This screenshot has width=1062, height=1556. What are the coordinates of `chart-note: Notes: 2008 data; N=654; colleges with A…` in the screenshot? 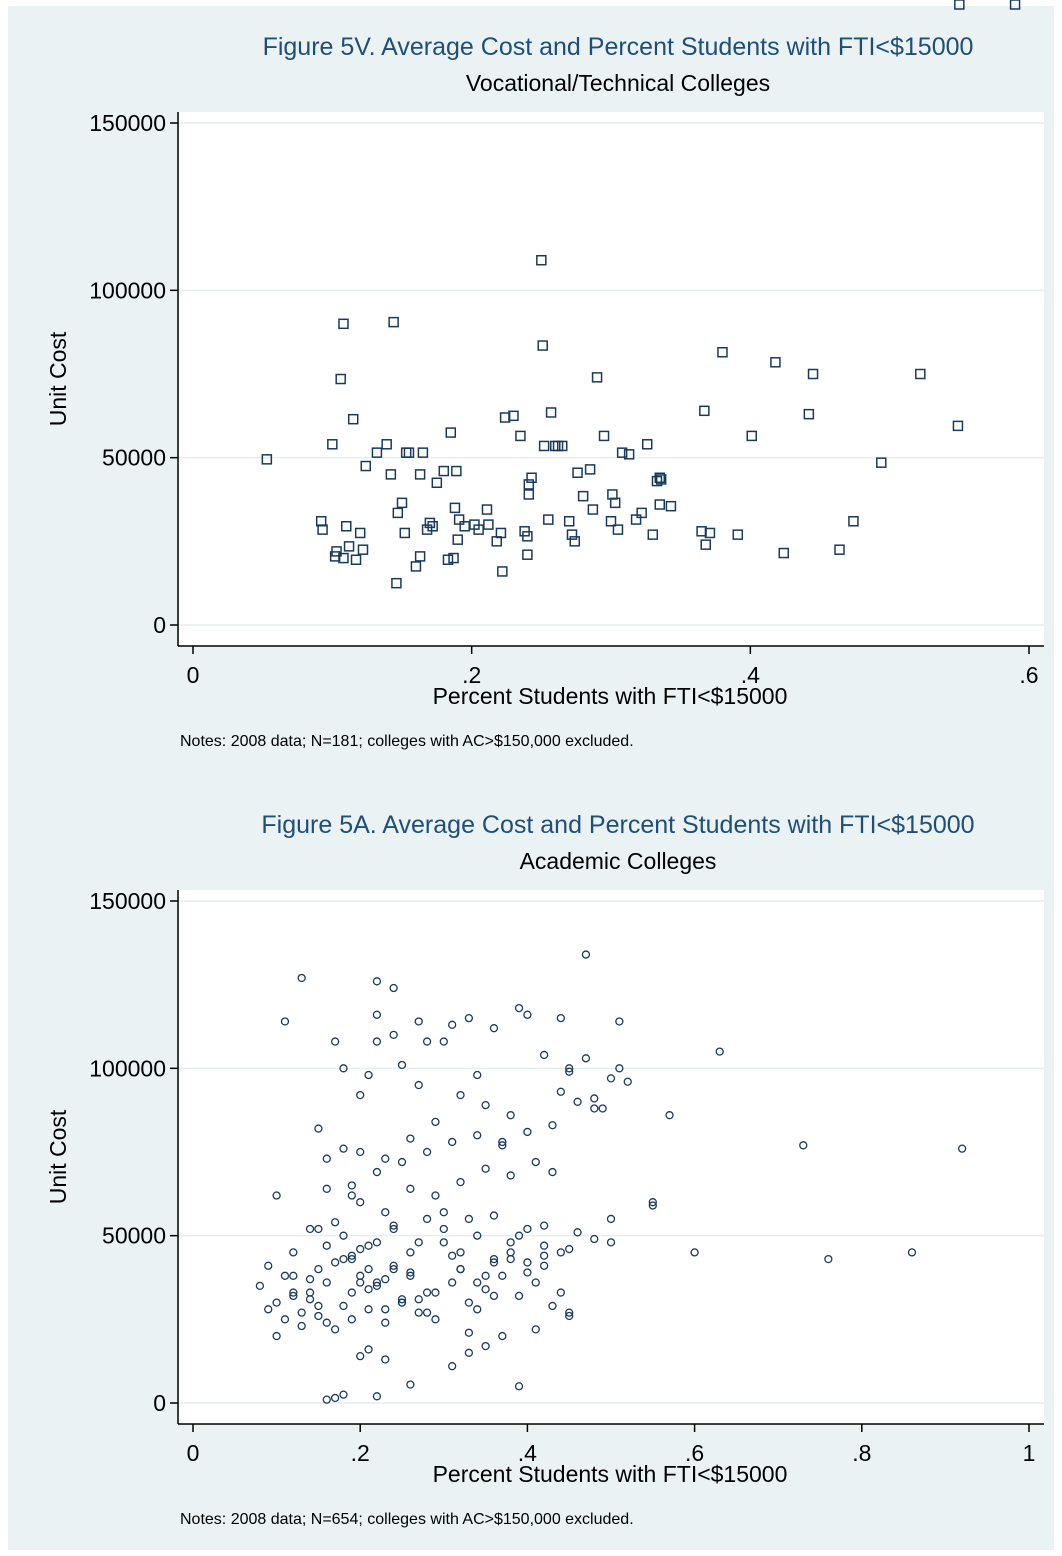 It's located at (407, 1519).